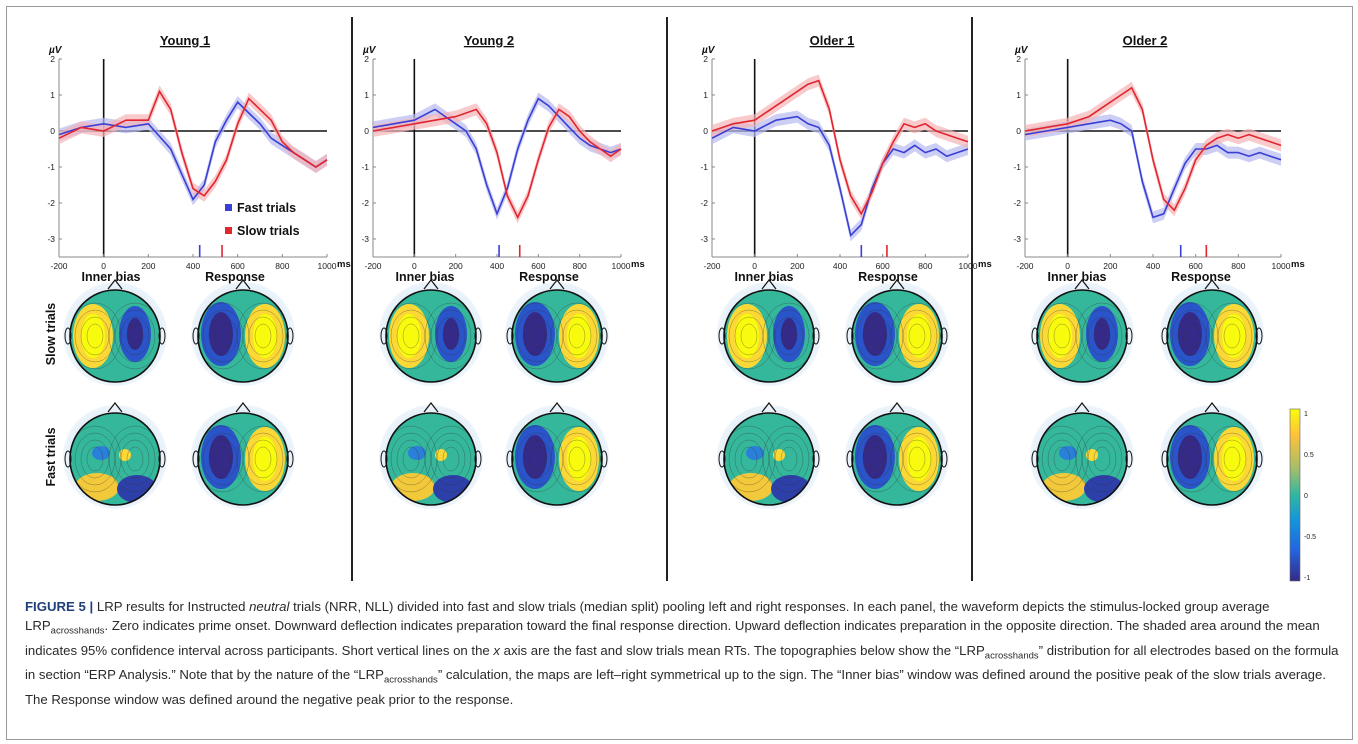 This screenshot has width=1358, height=744. Describe the element at coordinates (59, 606) in the screenshot. I see `figure-label: FIGURE 5 |` at that location.